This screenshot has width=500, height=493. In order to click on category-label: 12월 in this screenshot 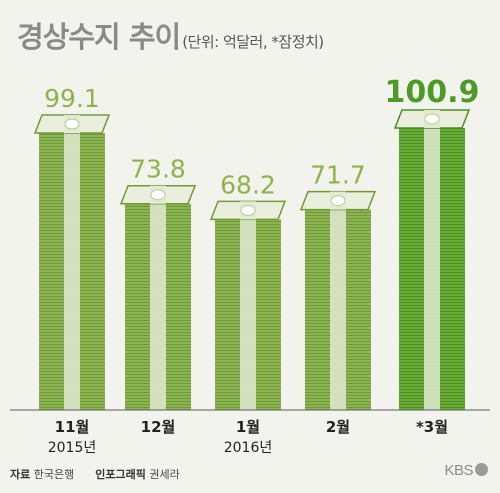, I will do `click(158, 427)`.